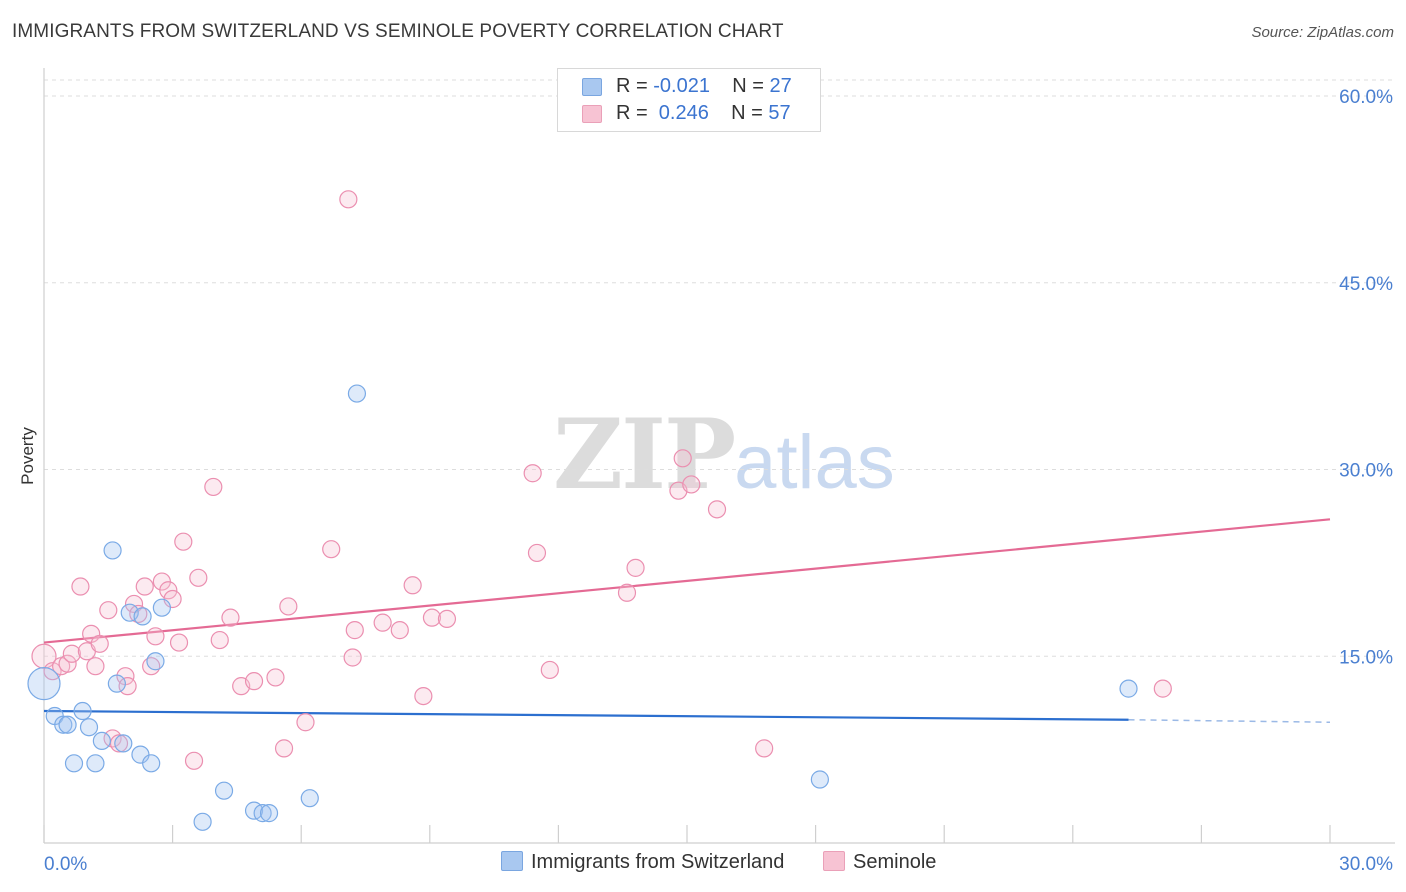 The width and height of the screenshot is (1406, 892). What do you see at coordinates (834, 861) in the screenshot?
I see `bottom-legend-swatch-seminole` at bounding box center [834, 861].